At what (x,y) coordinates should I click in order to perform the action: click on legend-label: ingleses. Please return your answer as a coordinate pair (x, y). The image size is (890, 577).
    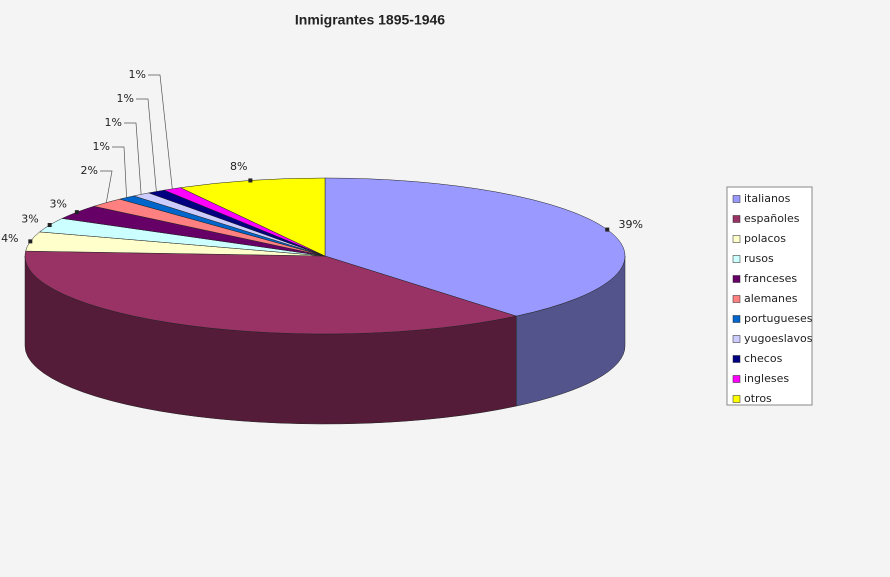
    Looking at the image, I should click on (766, 378).